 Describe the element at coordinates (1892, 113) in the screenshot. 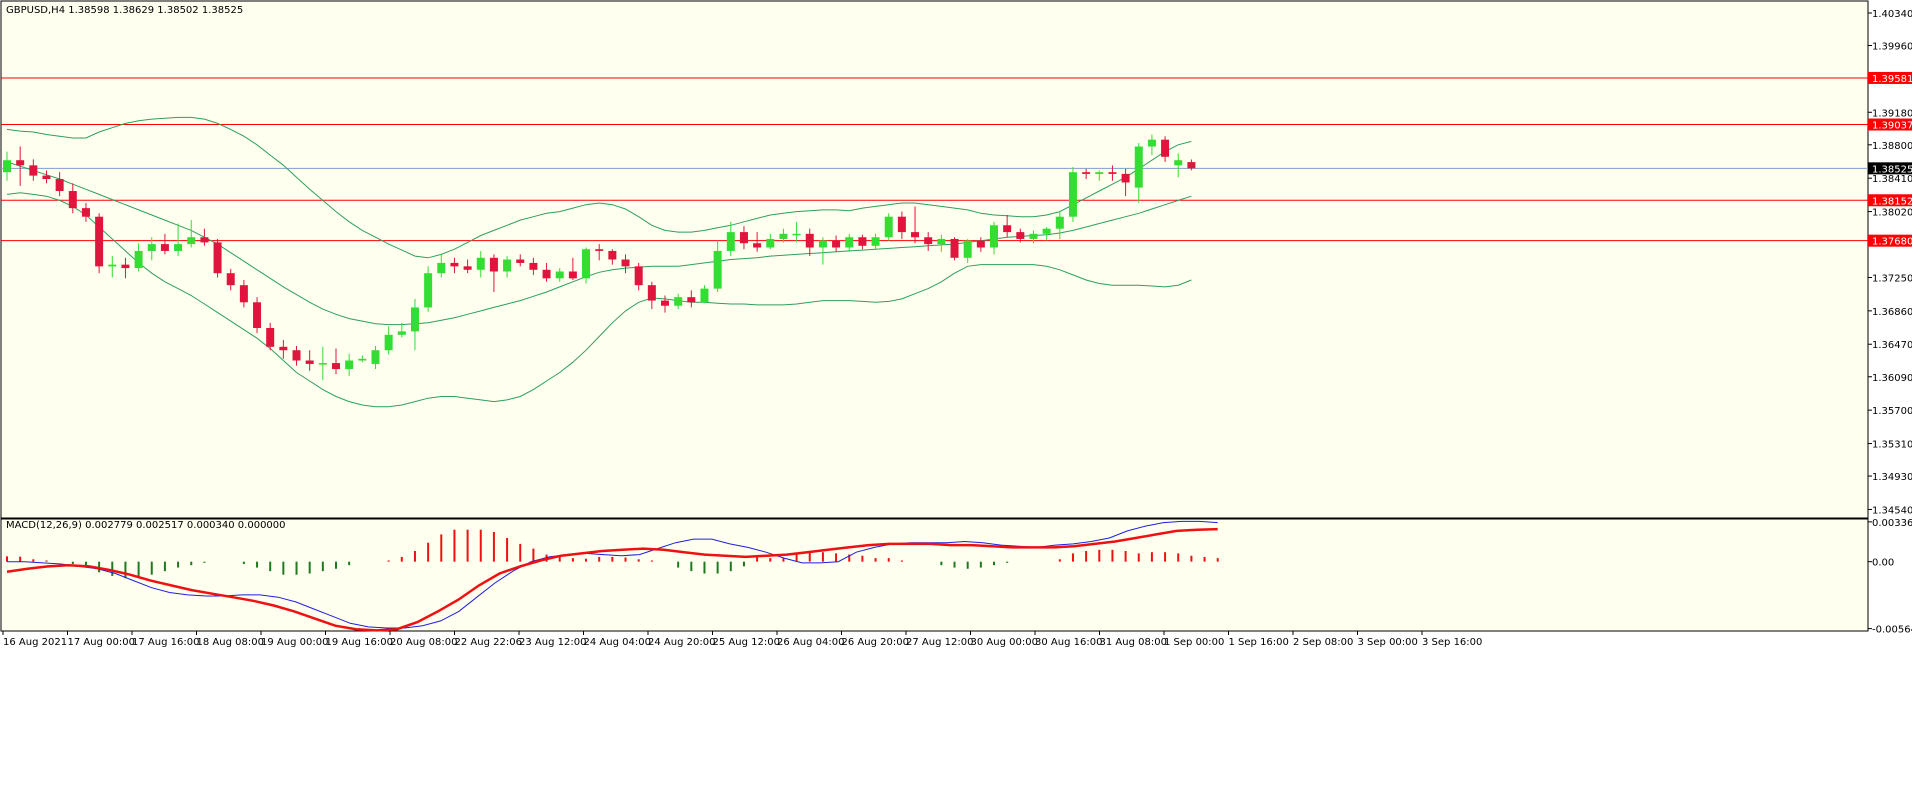

I see `price-tick-label: 1.39180` at that location.